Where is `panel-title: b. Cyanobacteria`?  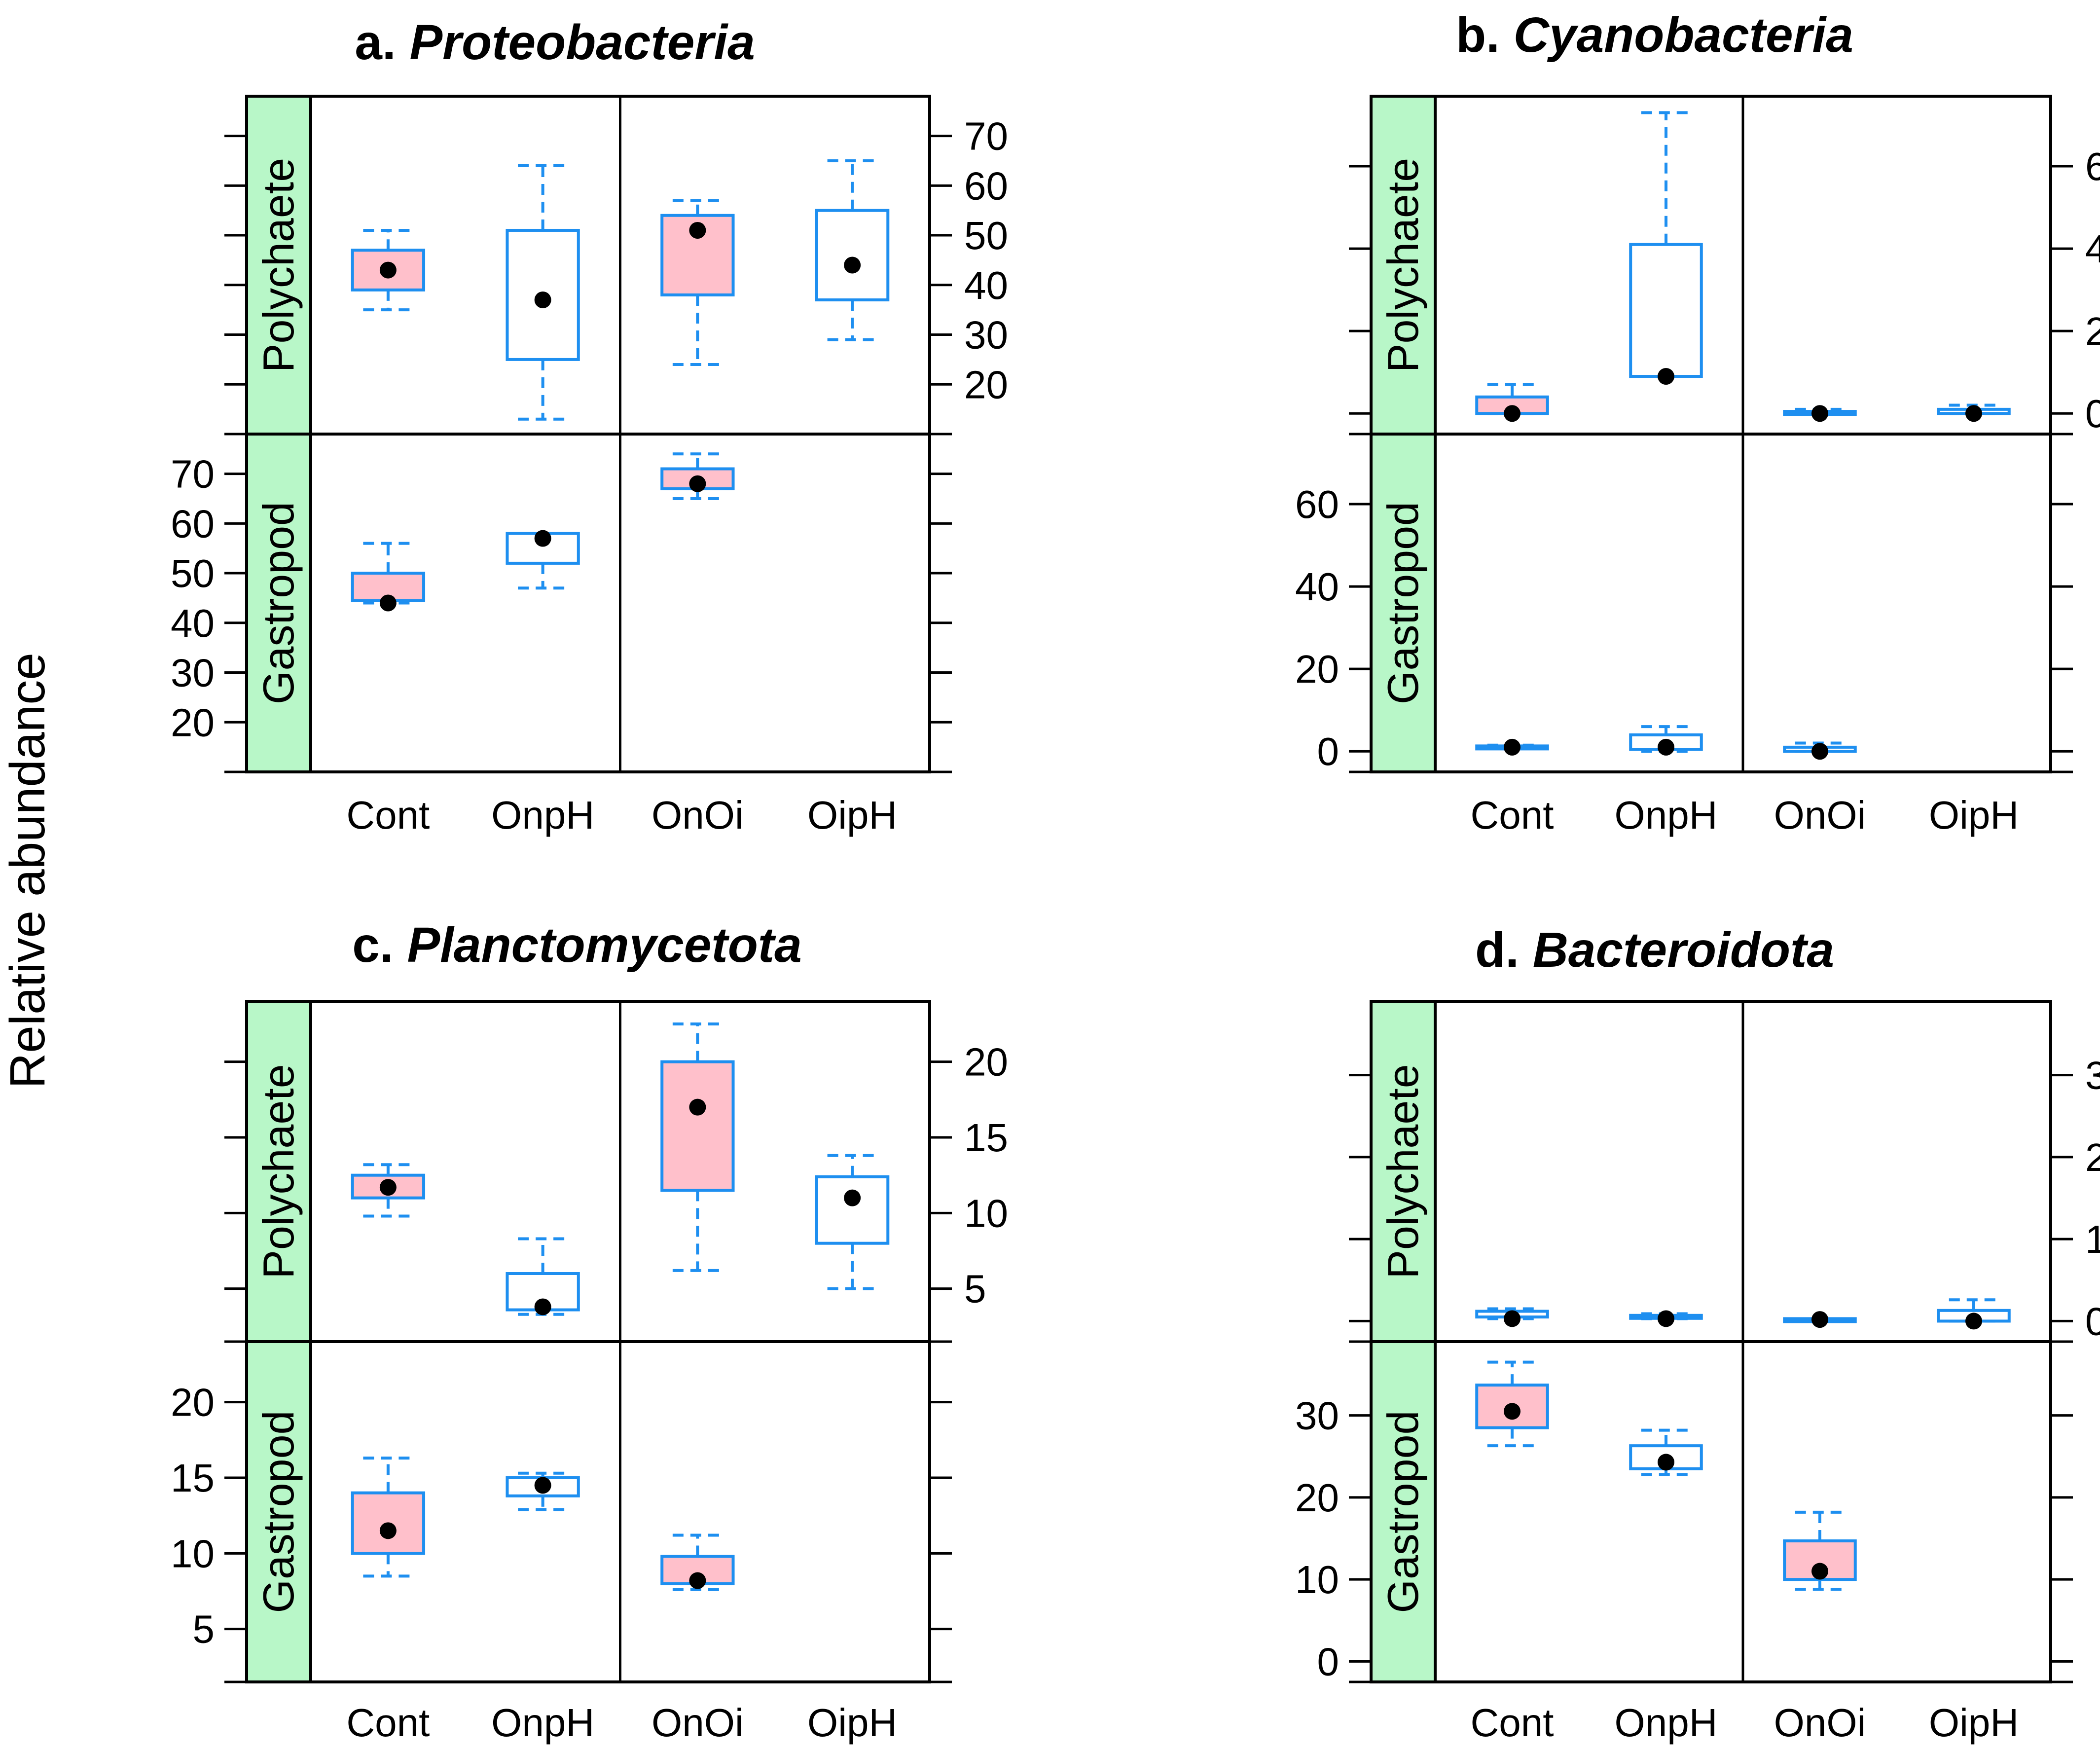
panel-title: b. Cyanobacteria is located at coordinates (1654, 35).